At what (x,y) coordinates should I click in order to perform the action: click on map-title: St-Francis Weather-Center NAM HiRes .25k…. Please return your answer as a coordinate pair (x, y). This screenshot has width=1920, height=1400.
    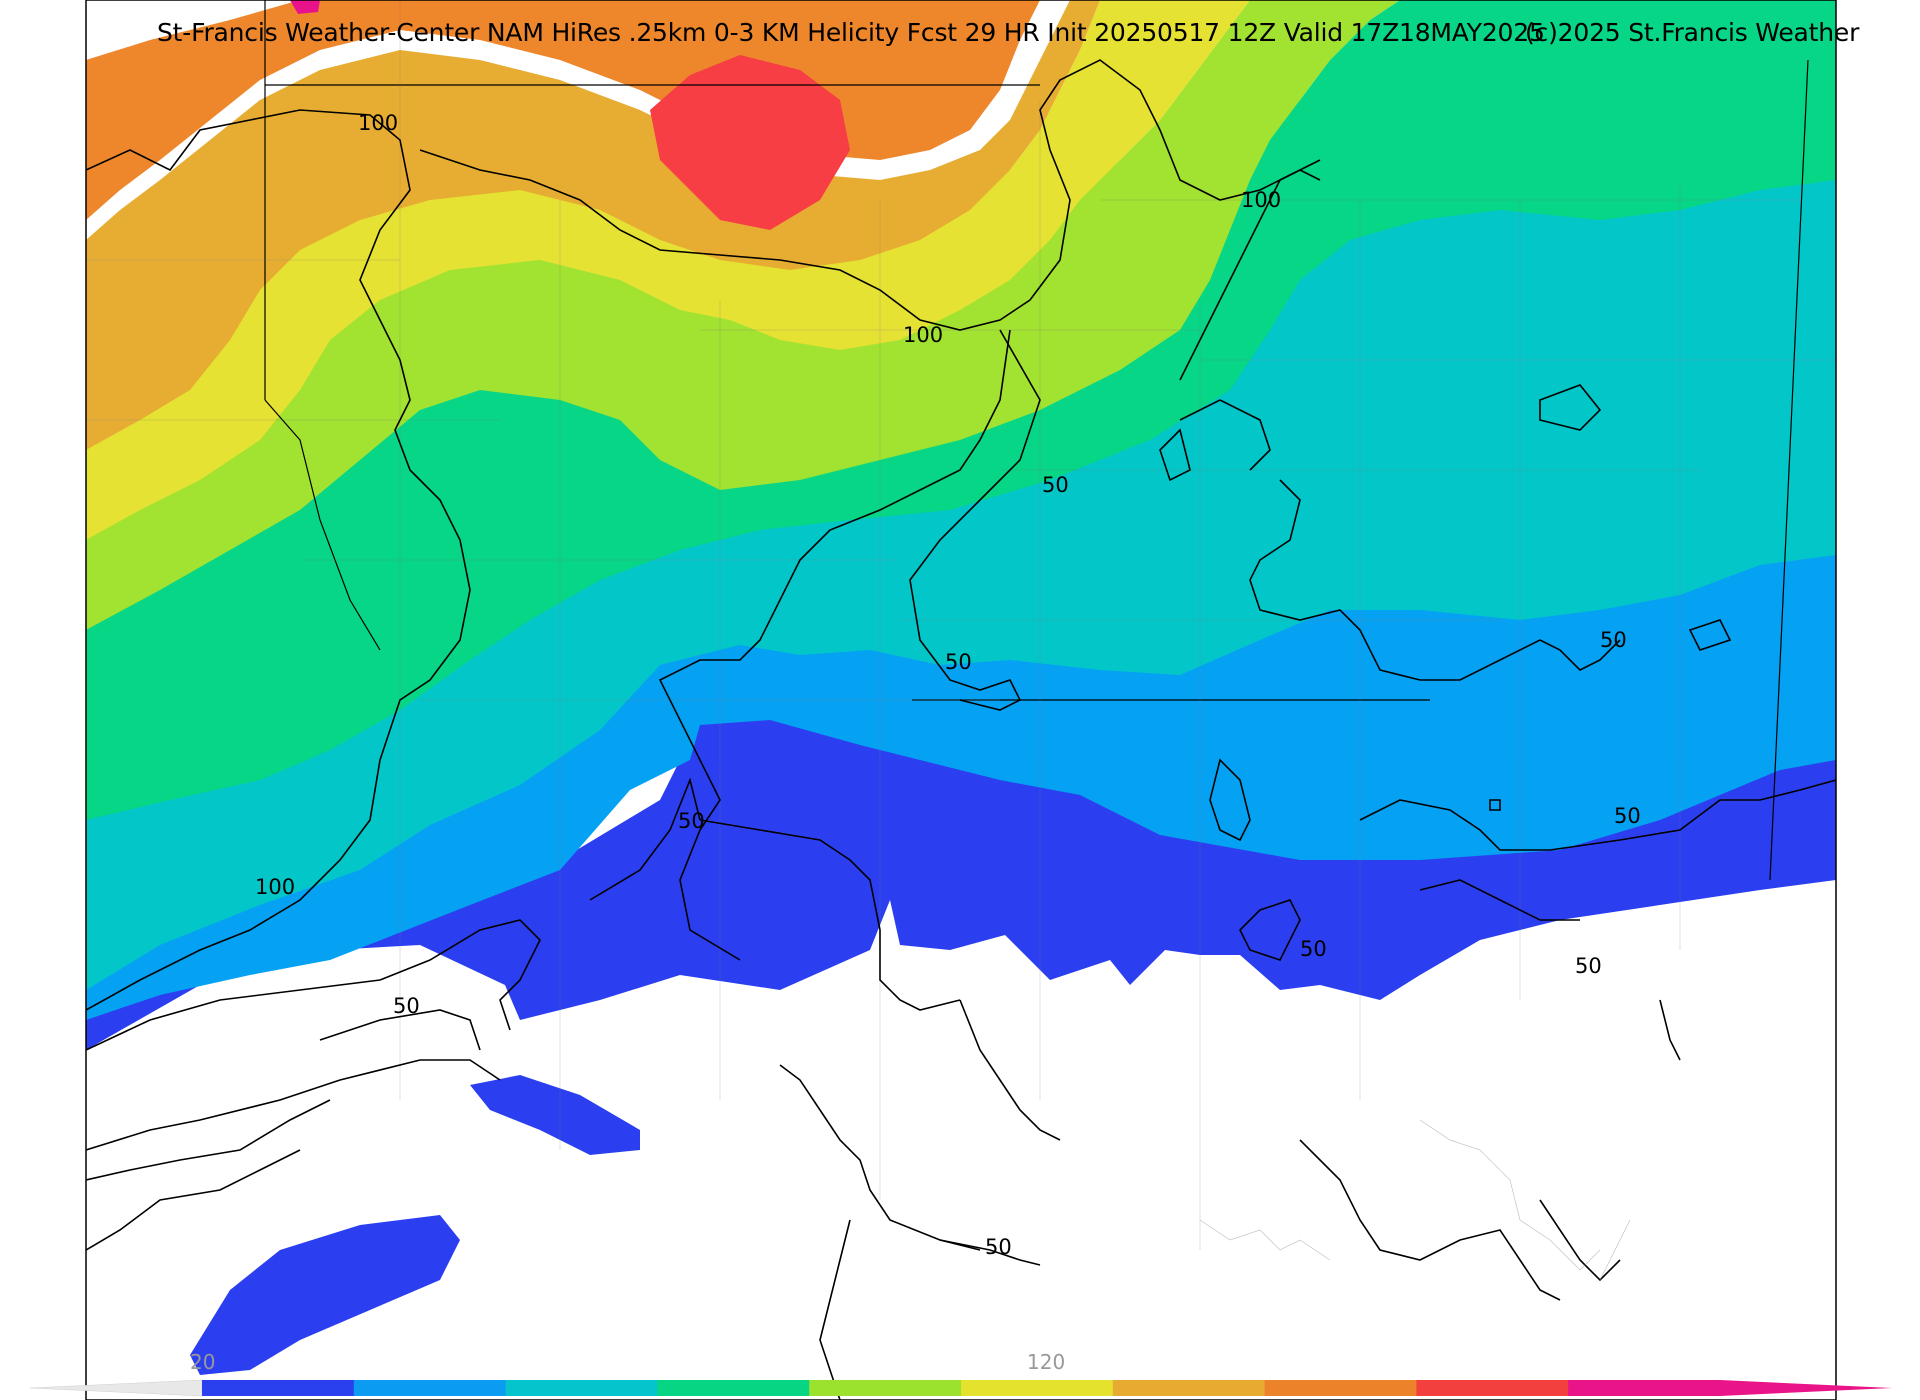
    Looking at the image, I should click on (851, 32).